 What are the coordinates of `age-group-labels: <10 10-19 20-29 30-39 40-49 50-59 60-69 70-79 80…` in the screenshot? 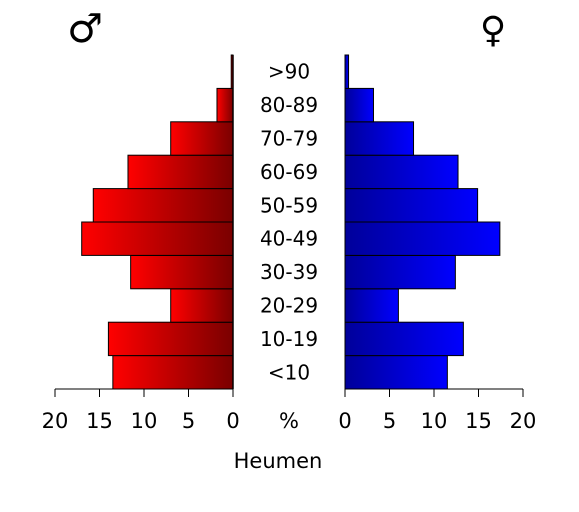 It's located at (289, 222).